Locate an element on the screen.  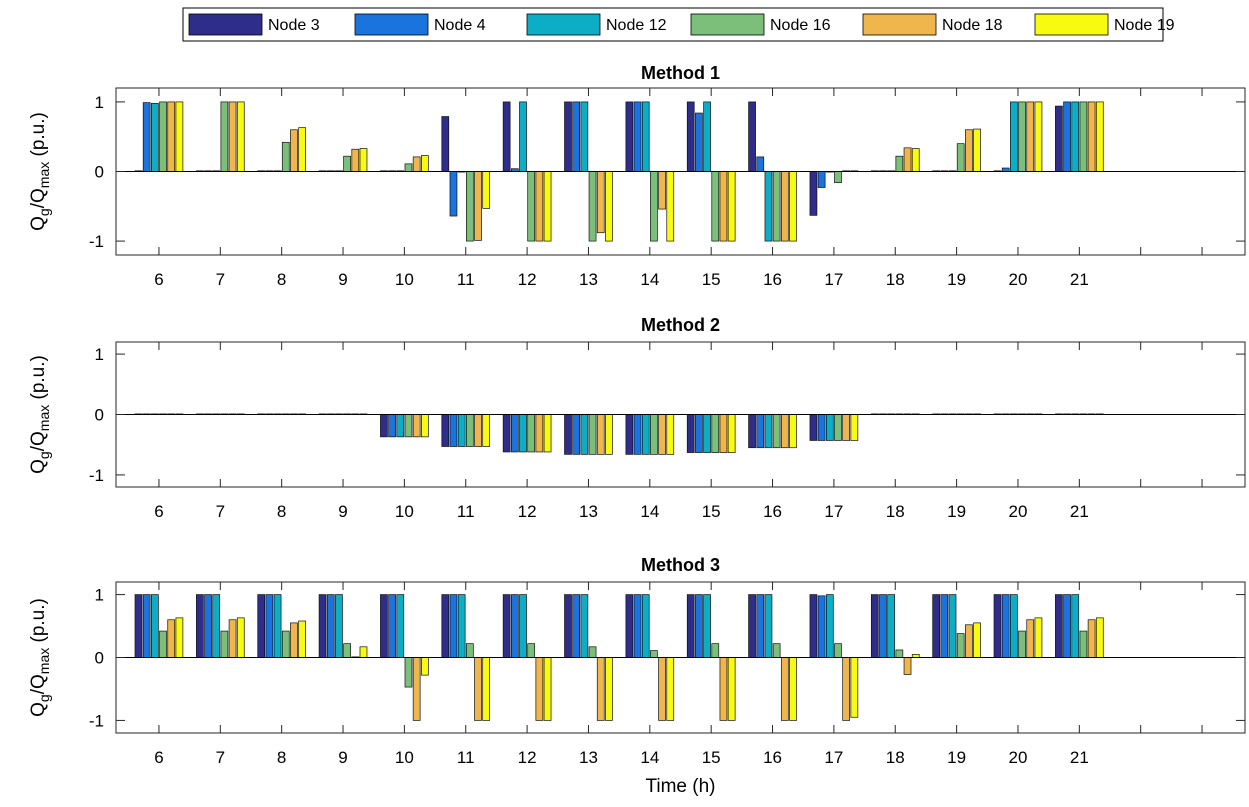
legend-entry: Node 3 is located at coordinates (254, 24).